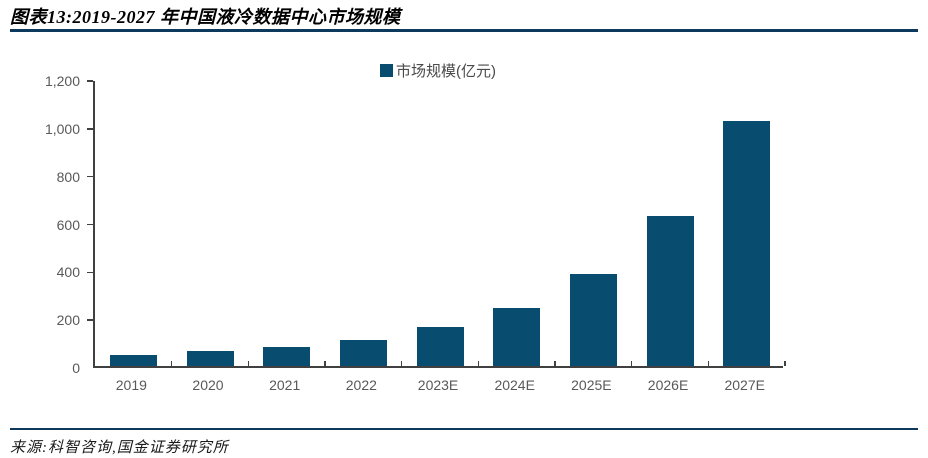  What do you see at coordinates (744, 385) in the screenshot?
I see `x-axis-tick-label: 2027E` at bounding box center [744, 385].